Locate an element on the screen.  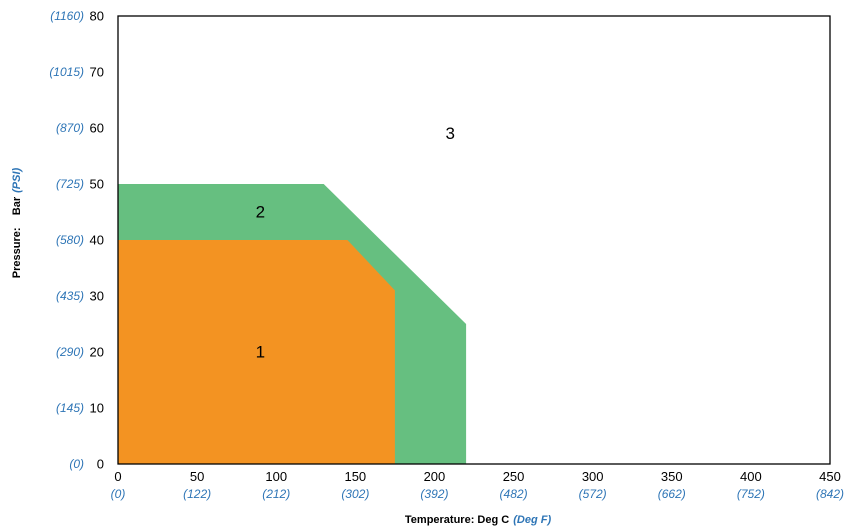
y-tick-label: 10 is located at coordinates (97, 408).